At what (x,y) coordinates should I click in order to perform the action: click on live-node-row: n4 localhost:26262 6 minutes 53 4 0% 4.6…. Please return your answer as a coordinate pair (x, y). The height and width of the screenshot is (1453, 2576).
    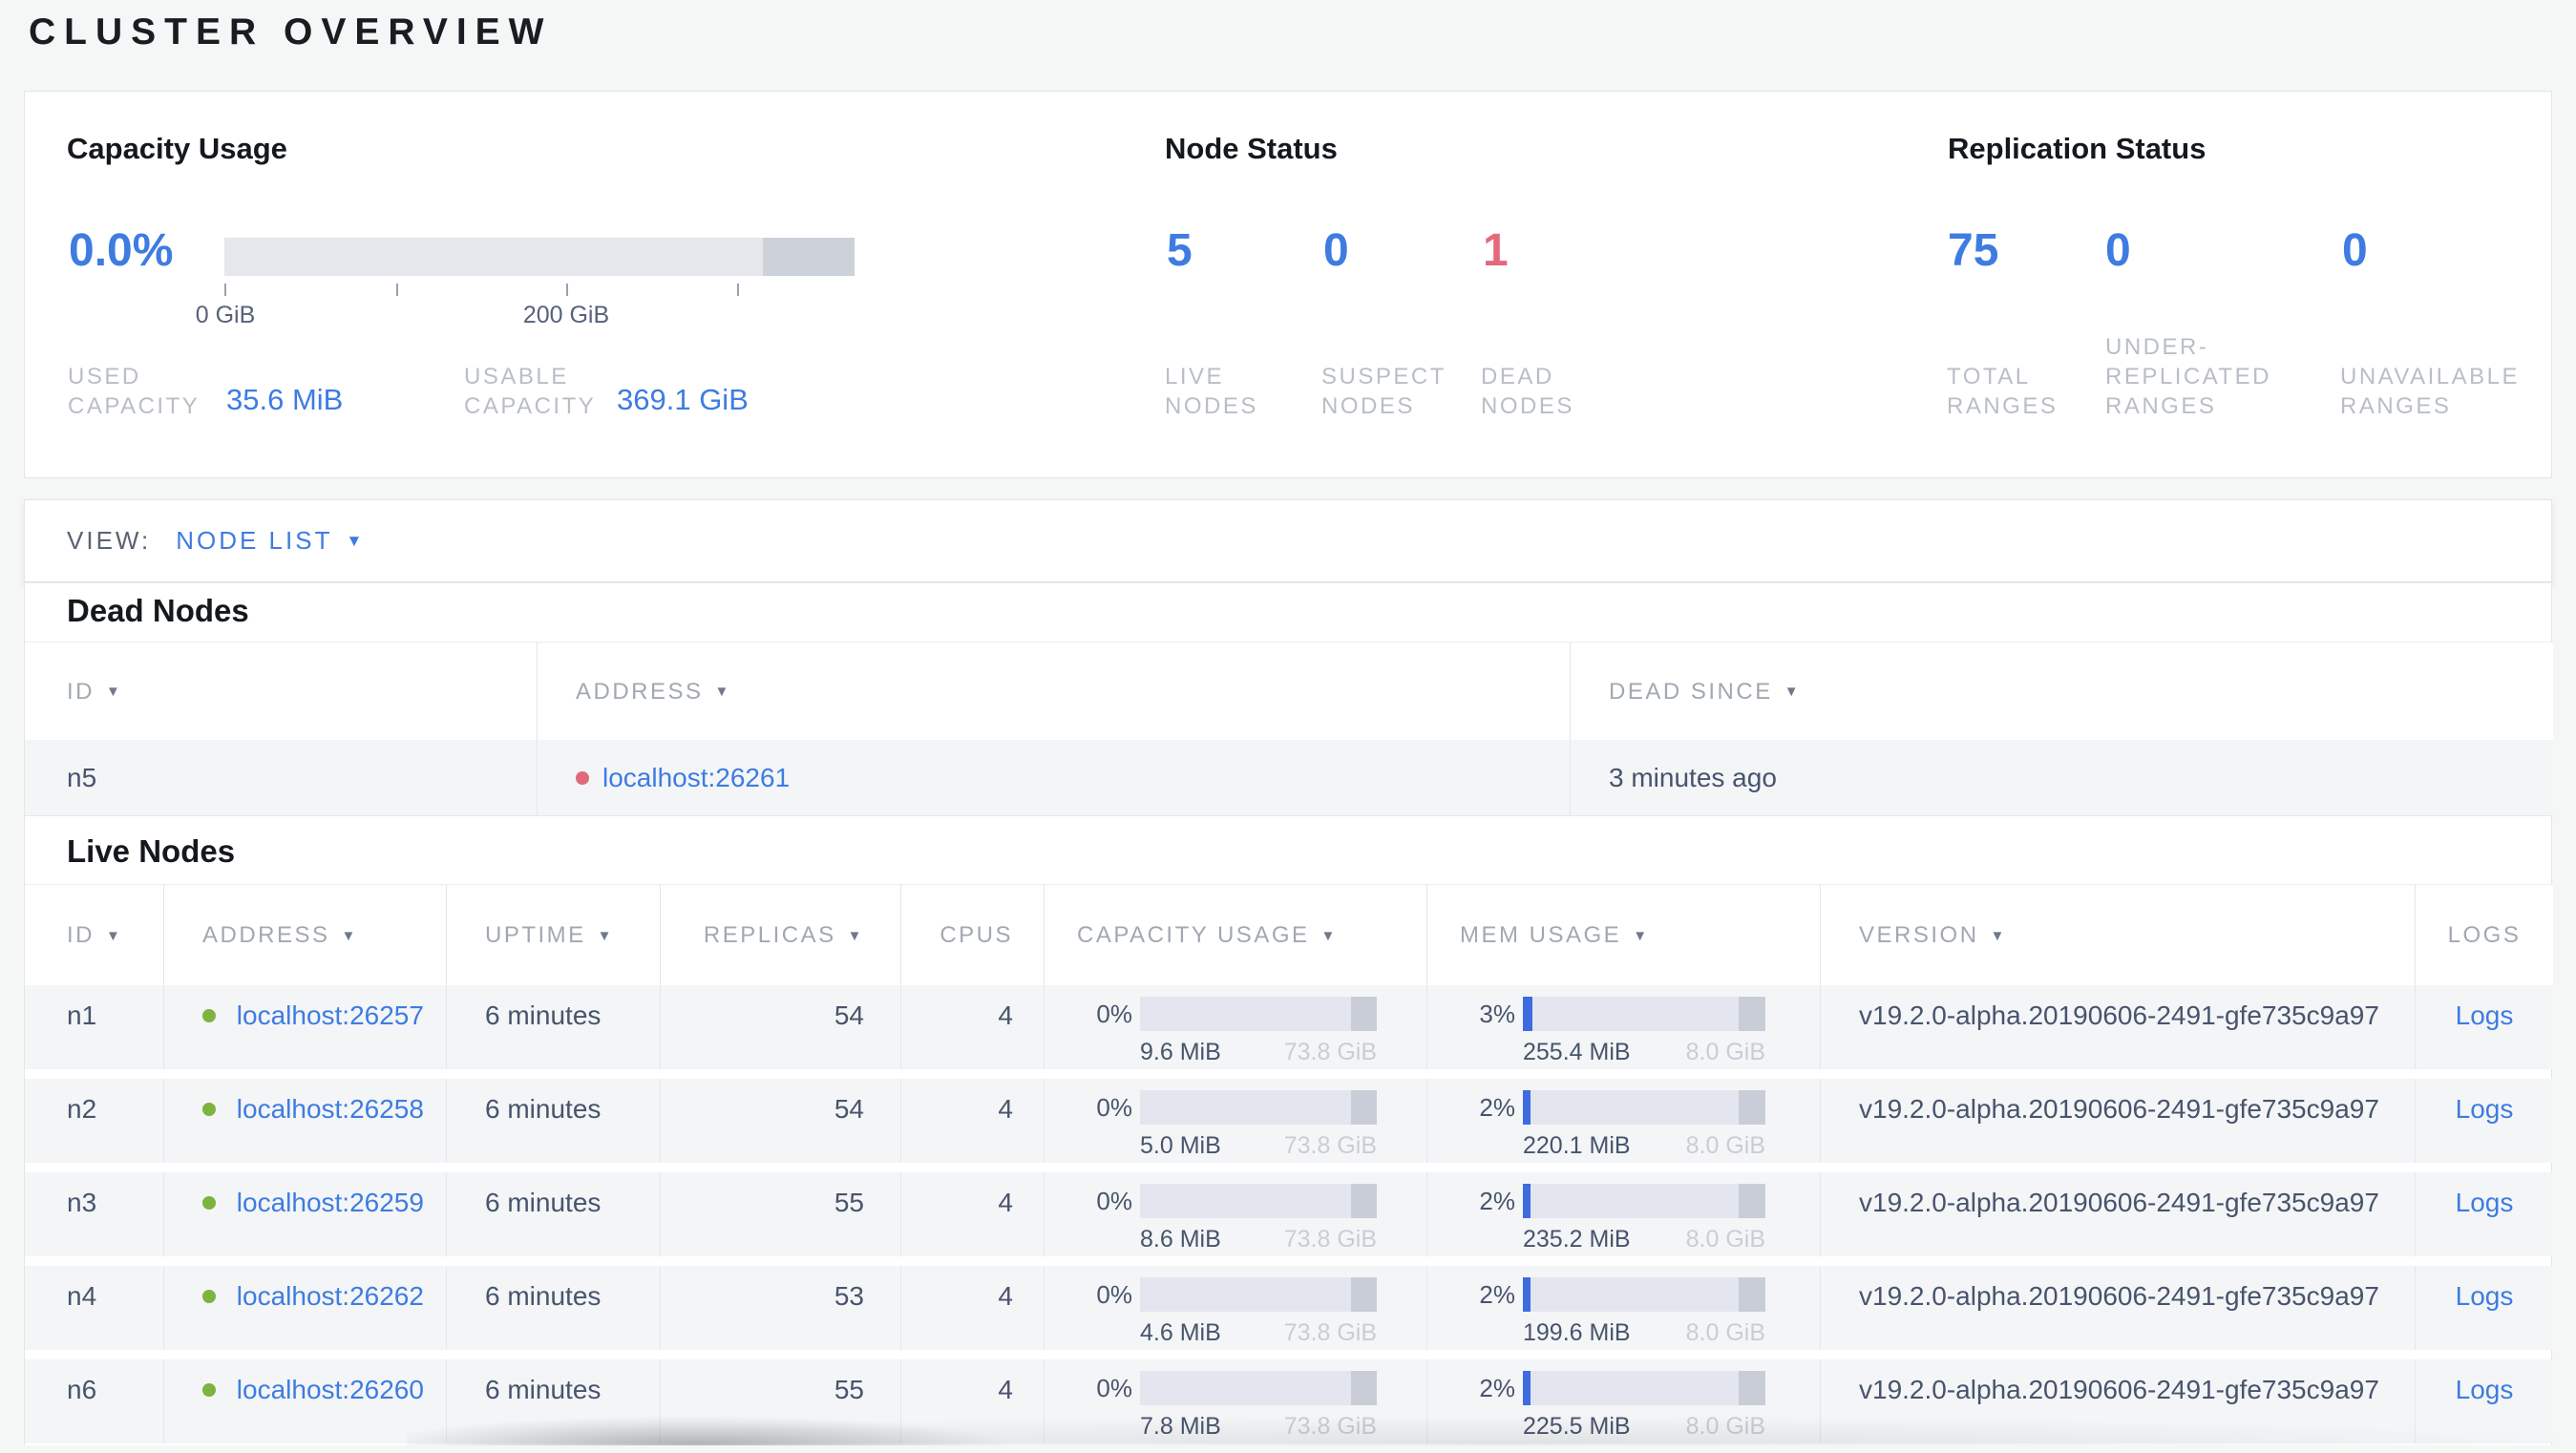
    Looking at the image, I should click on (1289, 1308).